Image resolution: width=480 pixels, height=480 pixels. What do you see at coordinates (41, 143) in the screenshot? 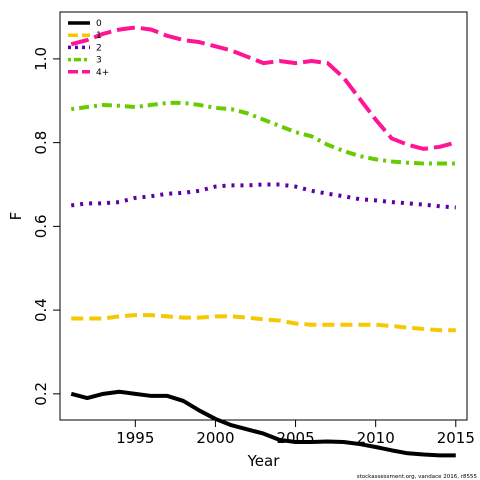
I see `y-tick-label: 0.8` at bounding box center [41, 143].